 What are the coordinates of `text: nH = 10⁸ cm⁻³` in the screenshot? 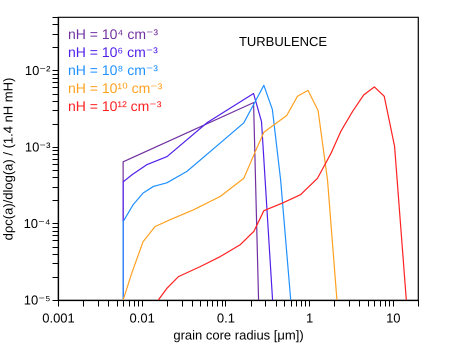 It's located at (113, 70).